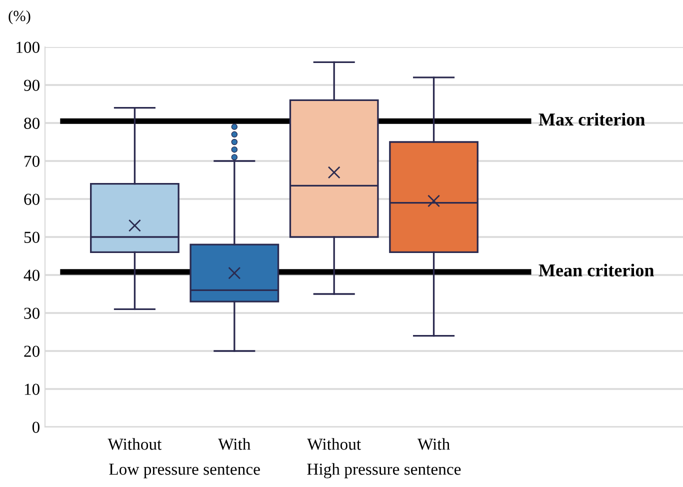 Image resolution: width=683 pixels, height=487 pixels. Describe the element at coordinates (596, 270) in the screenshot. I see `ref-line-label: Mean criterion` at that location.